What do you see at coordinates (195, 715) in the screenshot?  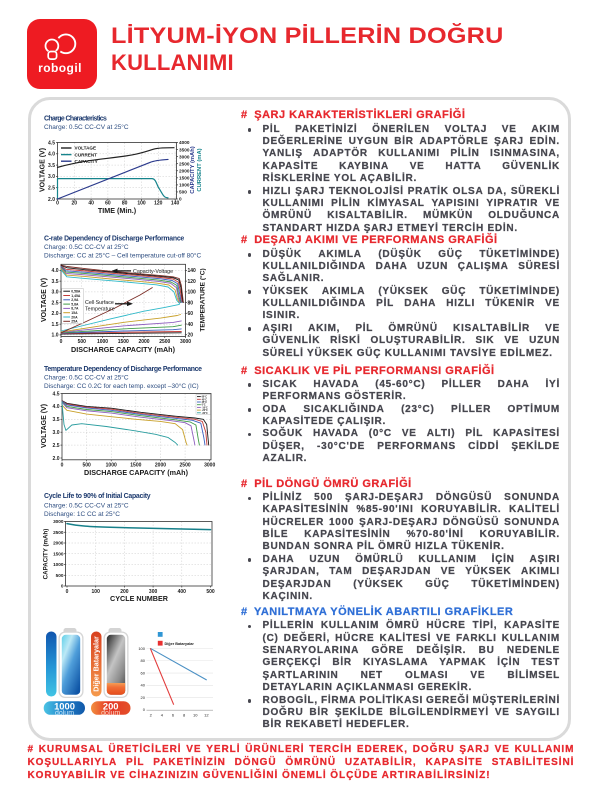 I see `svg-text: 10` at bounding box center [195, 715].